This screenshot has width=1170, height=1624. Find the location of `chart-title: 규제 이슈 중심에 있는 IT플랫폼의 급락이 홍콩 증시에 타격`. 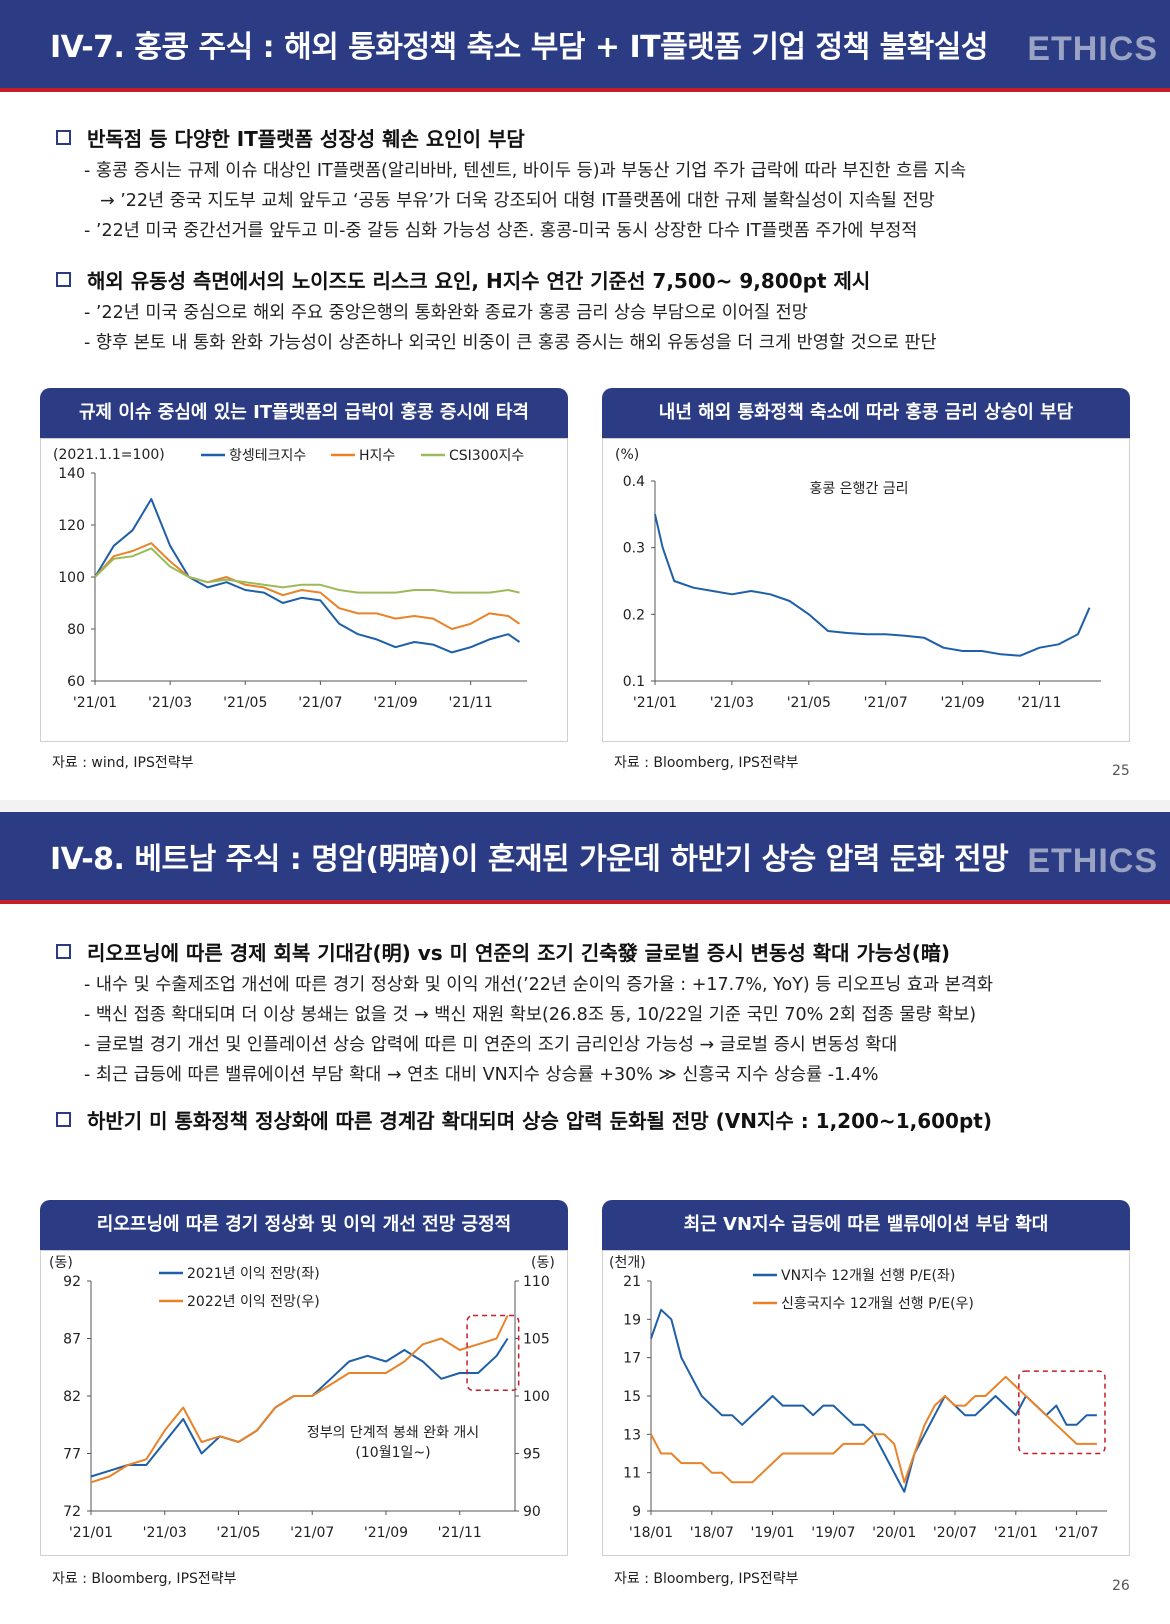

chart-title: 규제 이슈 중심에 있는 IT플랫폼의 급락이 홍콩 증시에 타격 is located at coordinates (304, 413).